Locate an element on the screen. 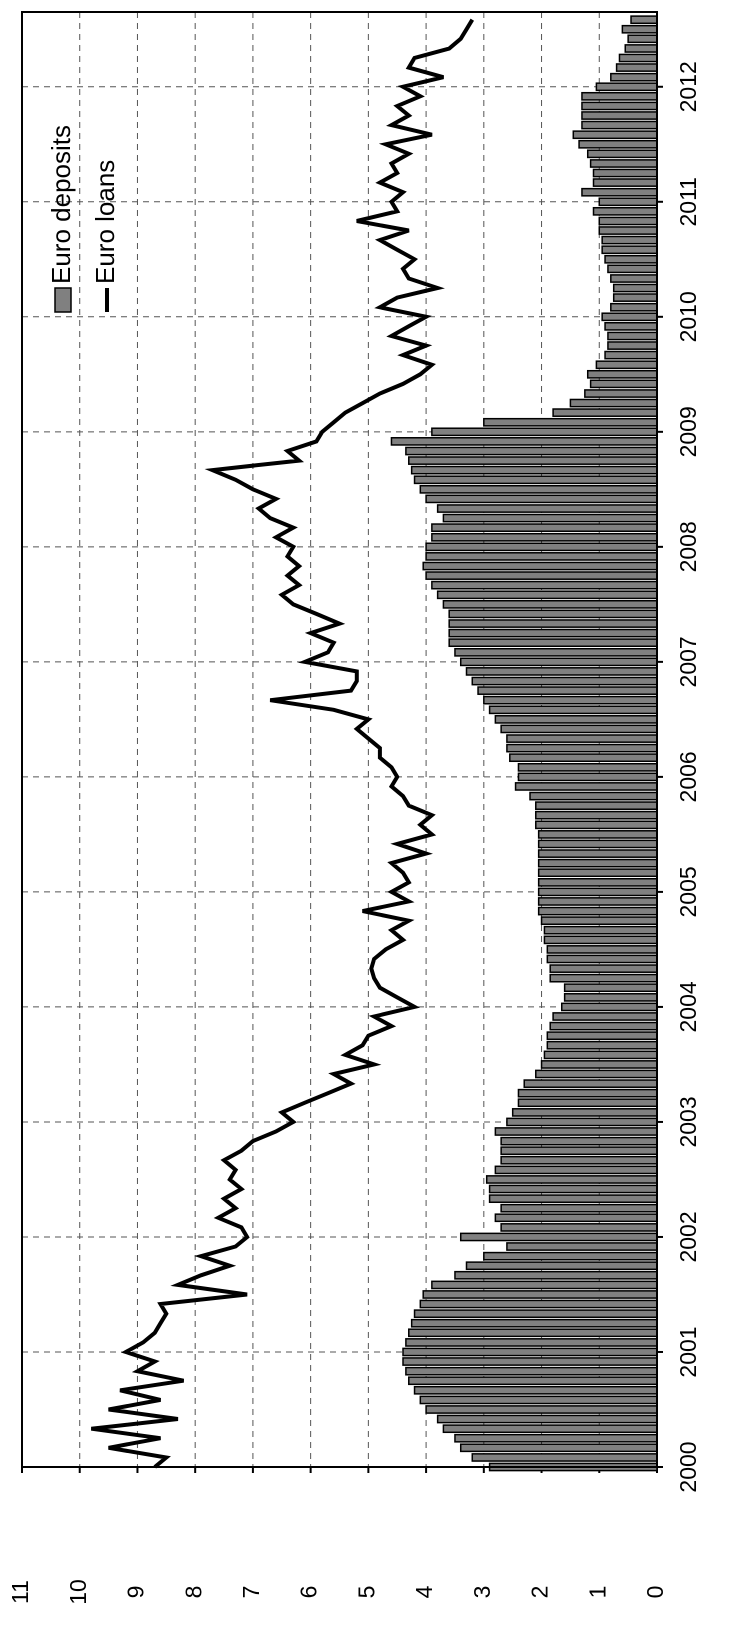  x-tick-label: 2010 is located at coordinates (688, 316).